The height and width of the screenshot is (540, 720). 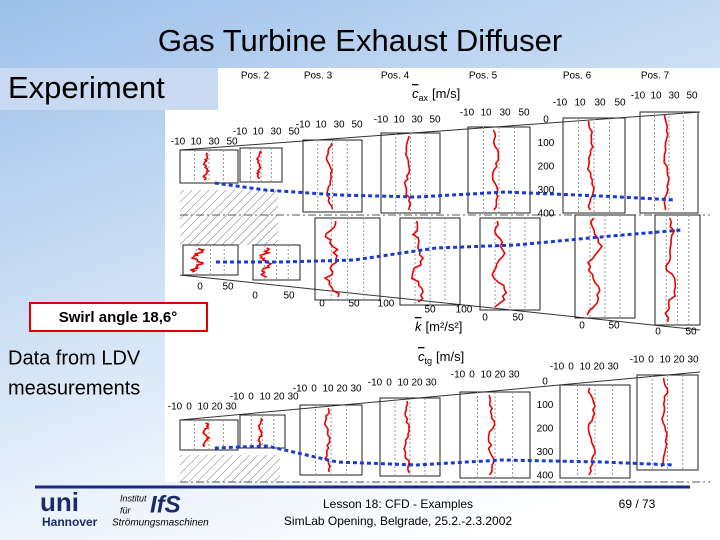 What do you see at coordinates (70, 522) in the screenshot?
I see `logo-city: Hannover` at bounding box center [70, 522].